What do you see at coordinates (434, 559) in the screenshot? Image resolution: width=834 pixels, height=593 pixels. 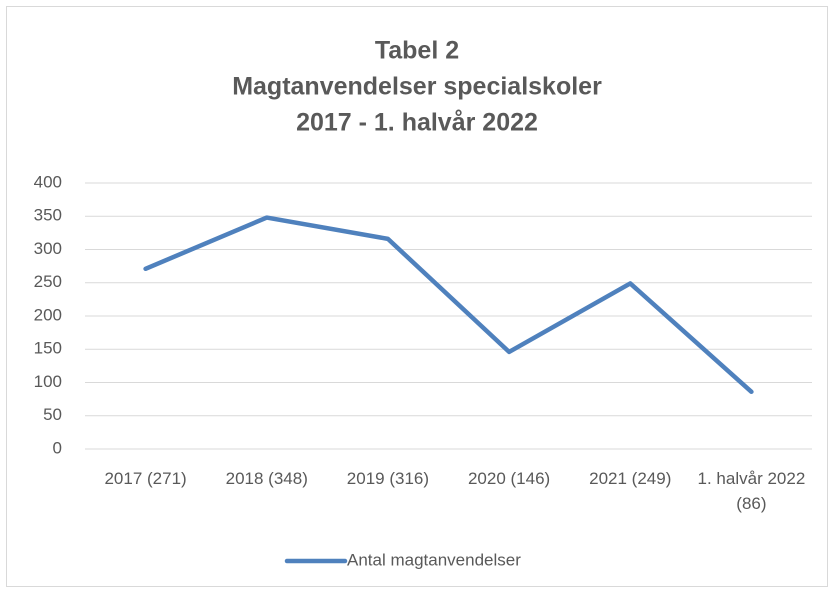 I see `legend-label: Antal magtanvendelser` at bounding box center [434, 559].